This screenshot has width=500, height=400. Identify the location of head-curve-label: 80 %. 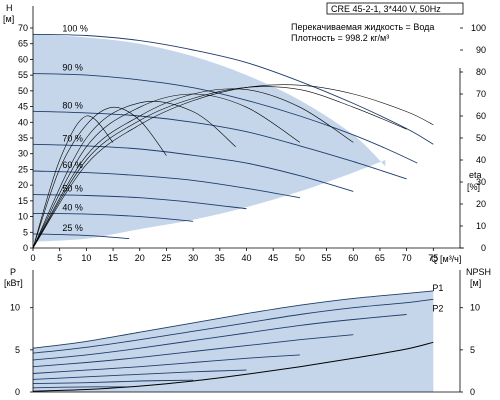
(72, 105).